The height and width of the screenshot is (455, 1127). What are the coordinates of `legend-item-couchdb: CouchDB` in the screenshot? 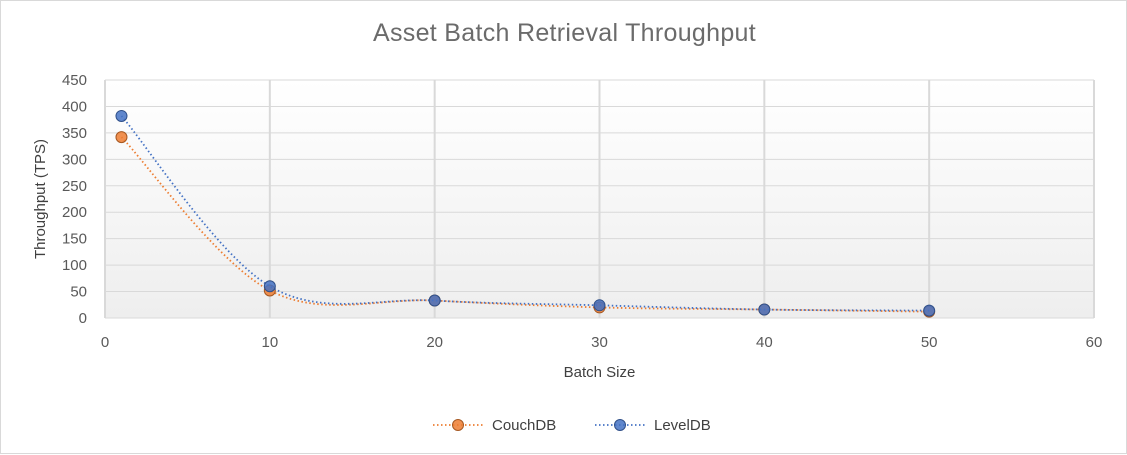 It's located at (494, 425).